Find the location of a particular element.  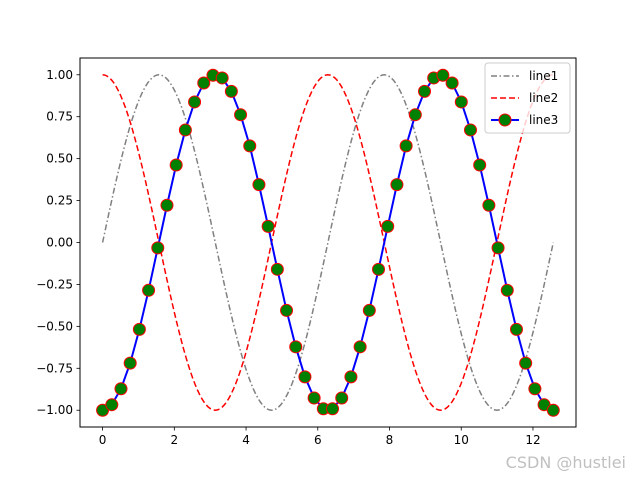

y-tick-label: −0.50 is located at coordinates (54, 326).